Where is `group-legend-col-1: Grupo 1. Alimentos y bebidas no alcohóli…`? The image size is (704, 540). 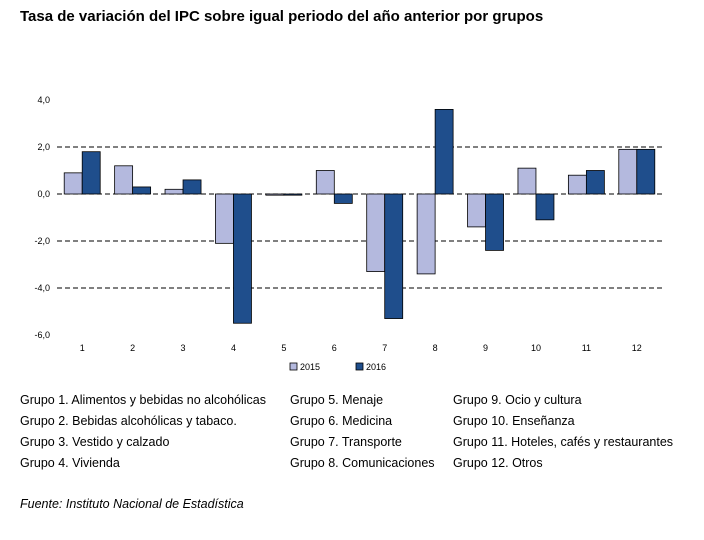
group-legend-col-1: Grupo 1. Alimentos y bebidas no alcohóli… is located at coordinates (143, 434).